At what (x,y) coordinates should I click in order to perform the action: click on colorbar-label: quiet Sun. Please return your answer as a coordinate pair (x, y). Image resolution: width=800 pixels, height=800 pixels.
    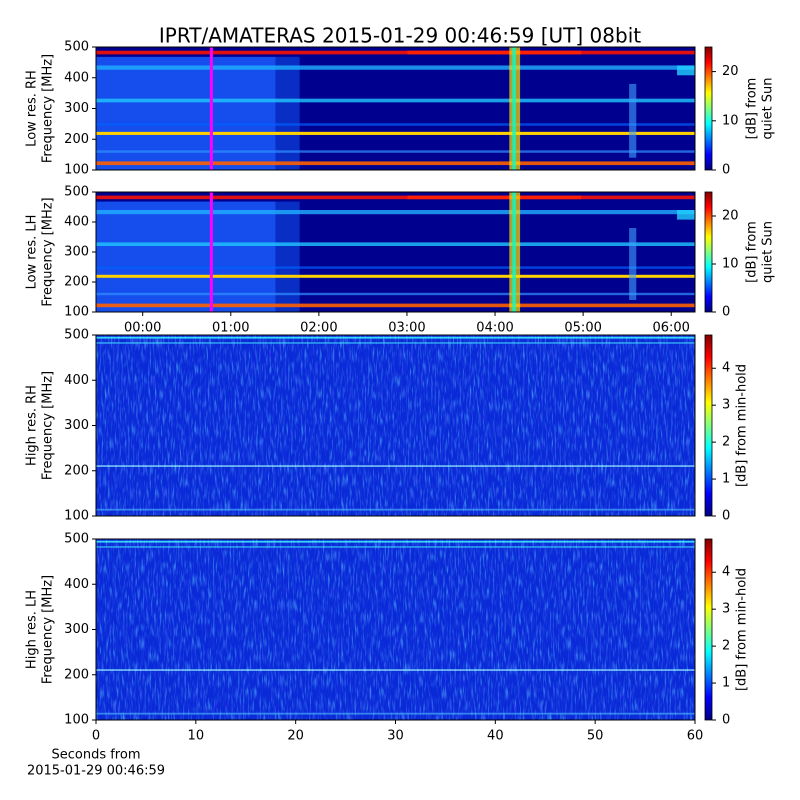
    Looking at the image, I should click on (768, 108).